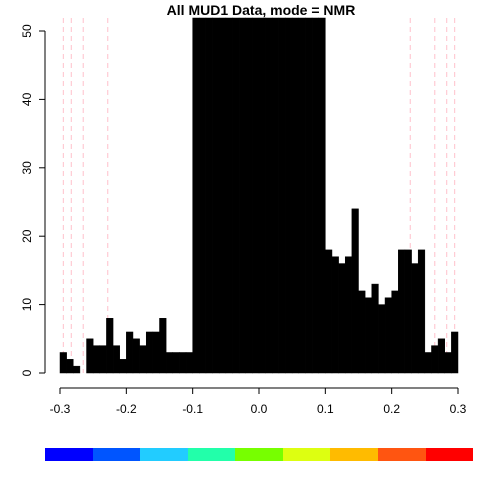  Describe the element at coordinates (27, 168) in the screenshot. I see `y-tick-label: 30` at that location.